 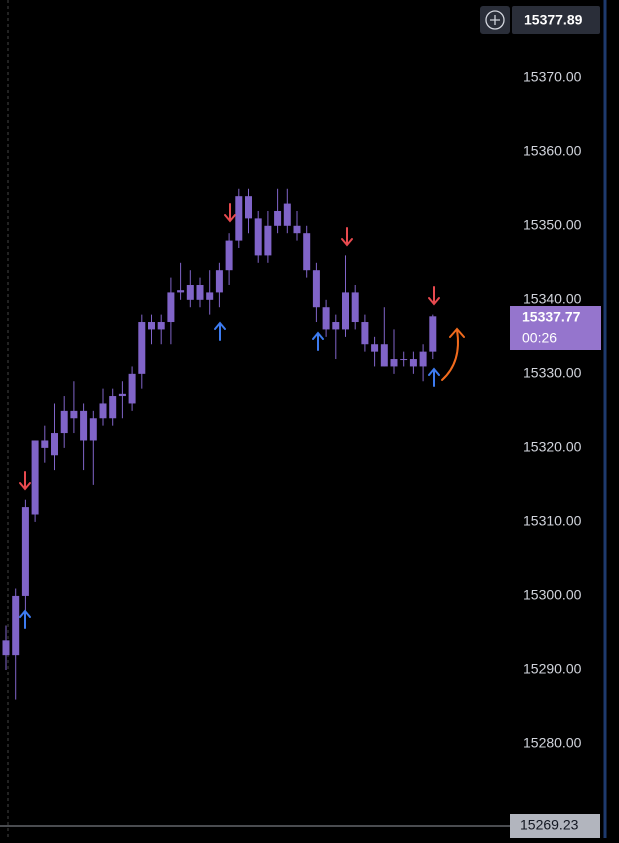 I want to click on curve, so click(x=450, y=355).